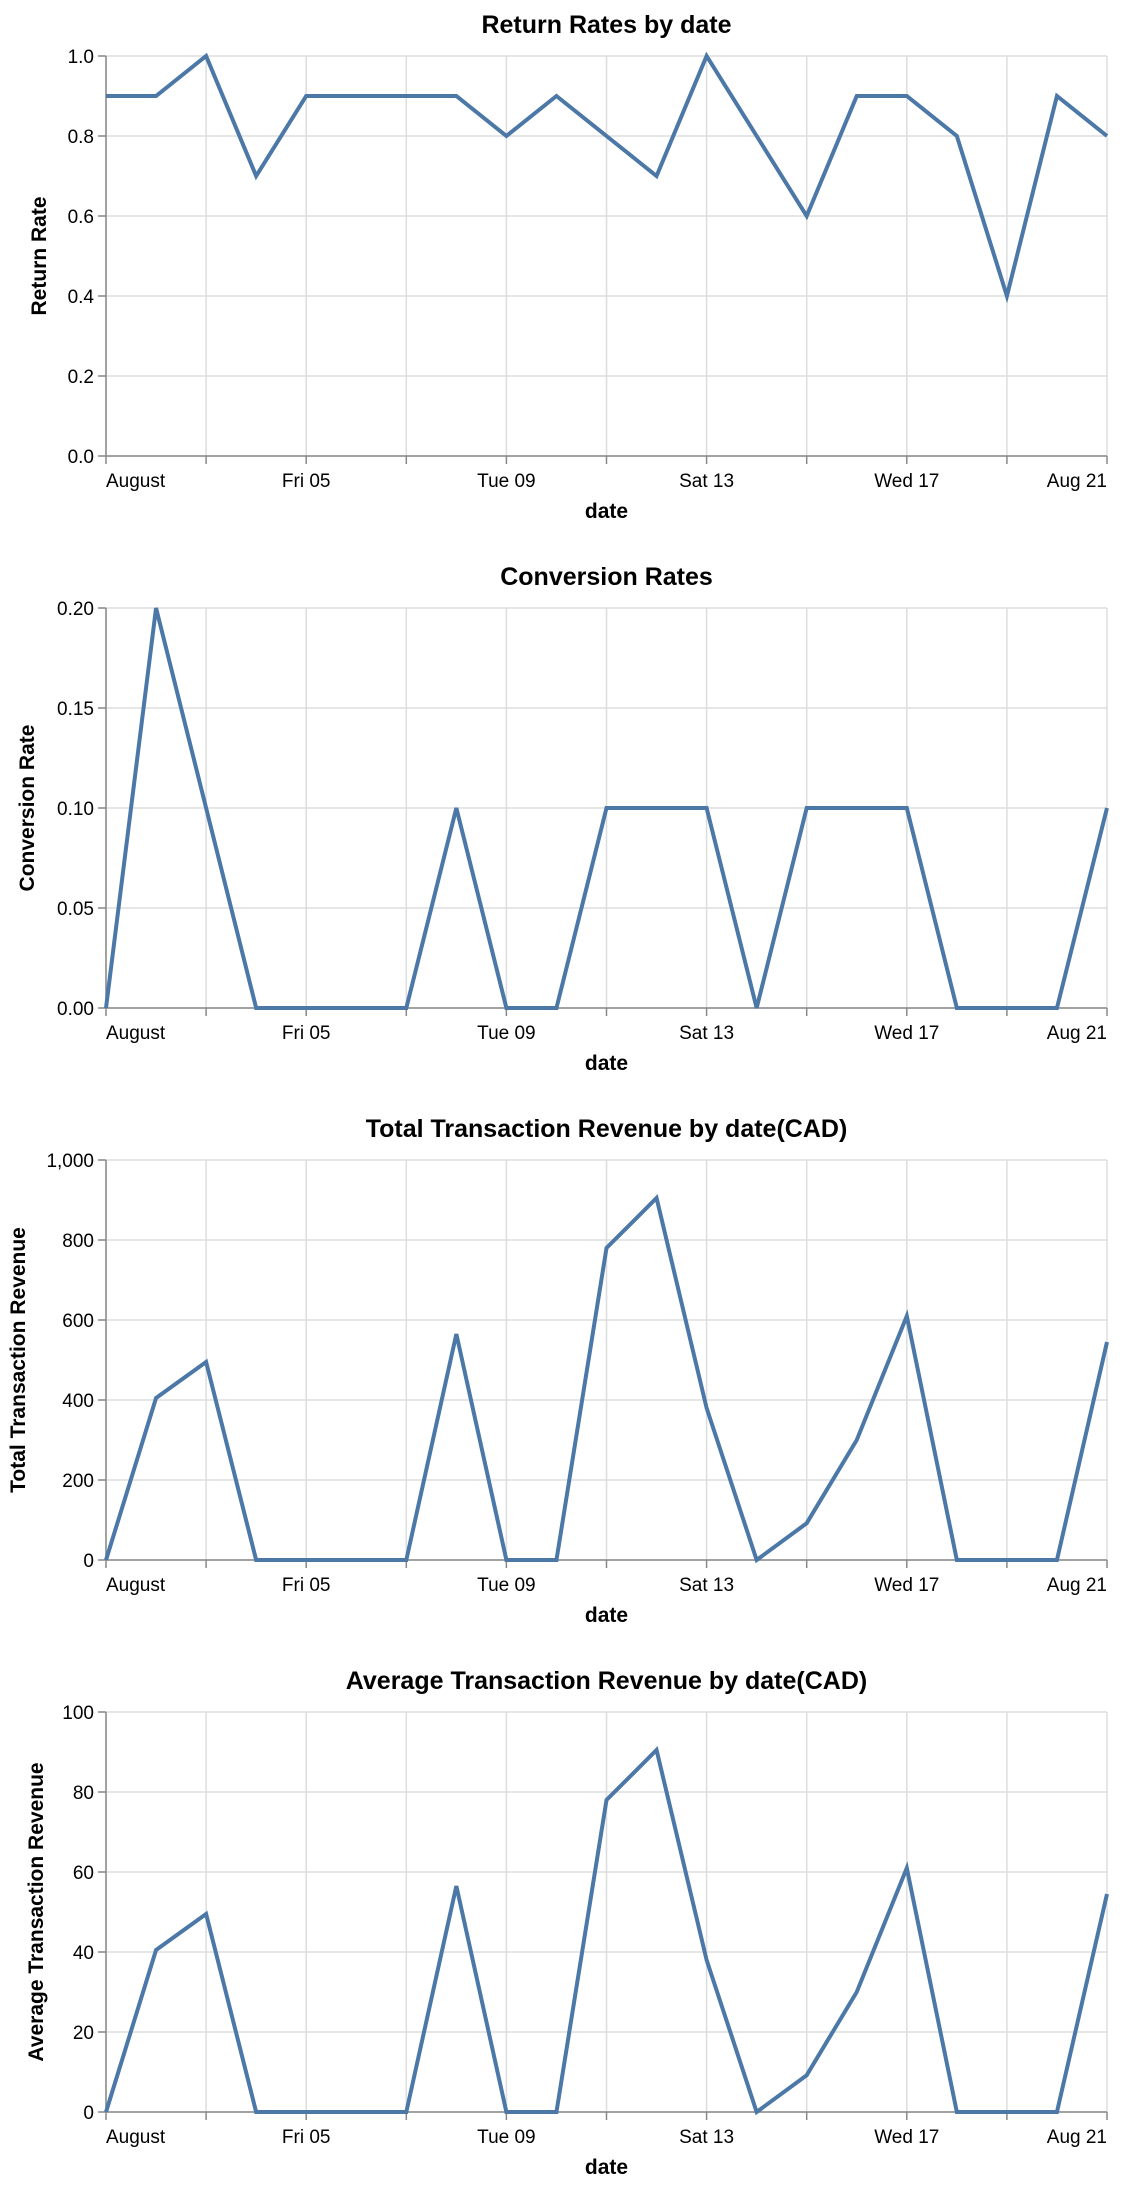  What do you see at coordinates (606, 1681) in the screenshot?
I see `chart-title: Average Transaction Revenue by date(CAD)` at bounding box center [606, 1681].